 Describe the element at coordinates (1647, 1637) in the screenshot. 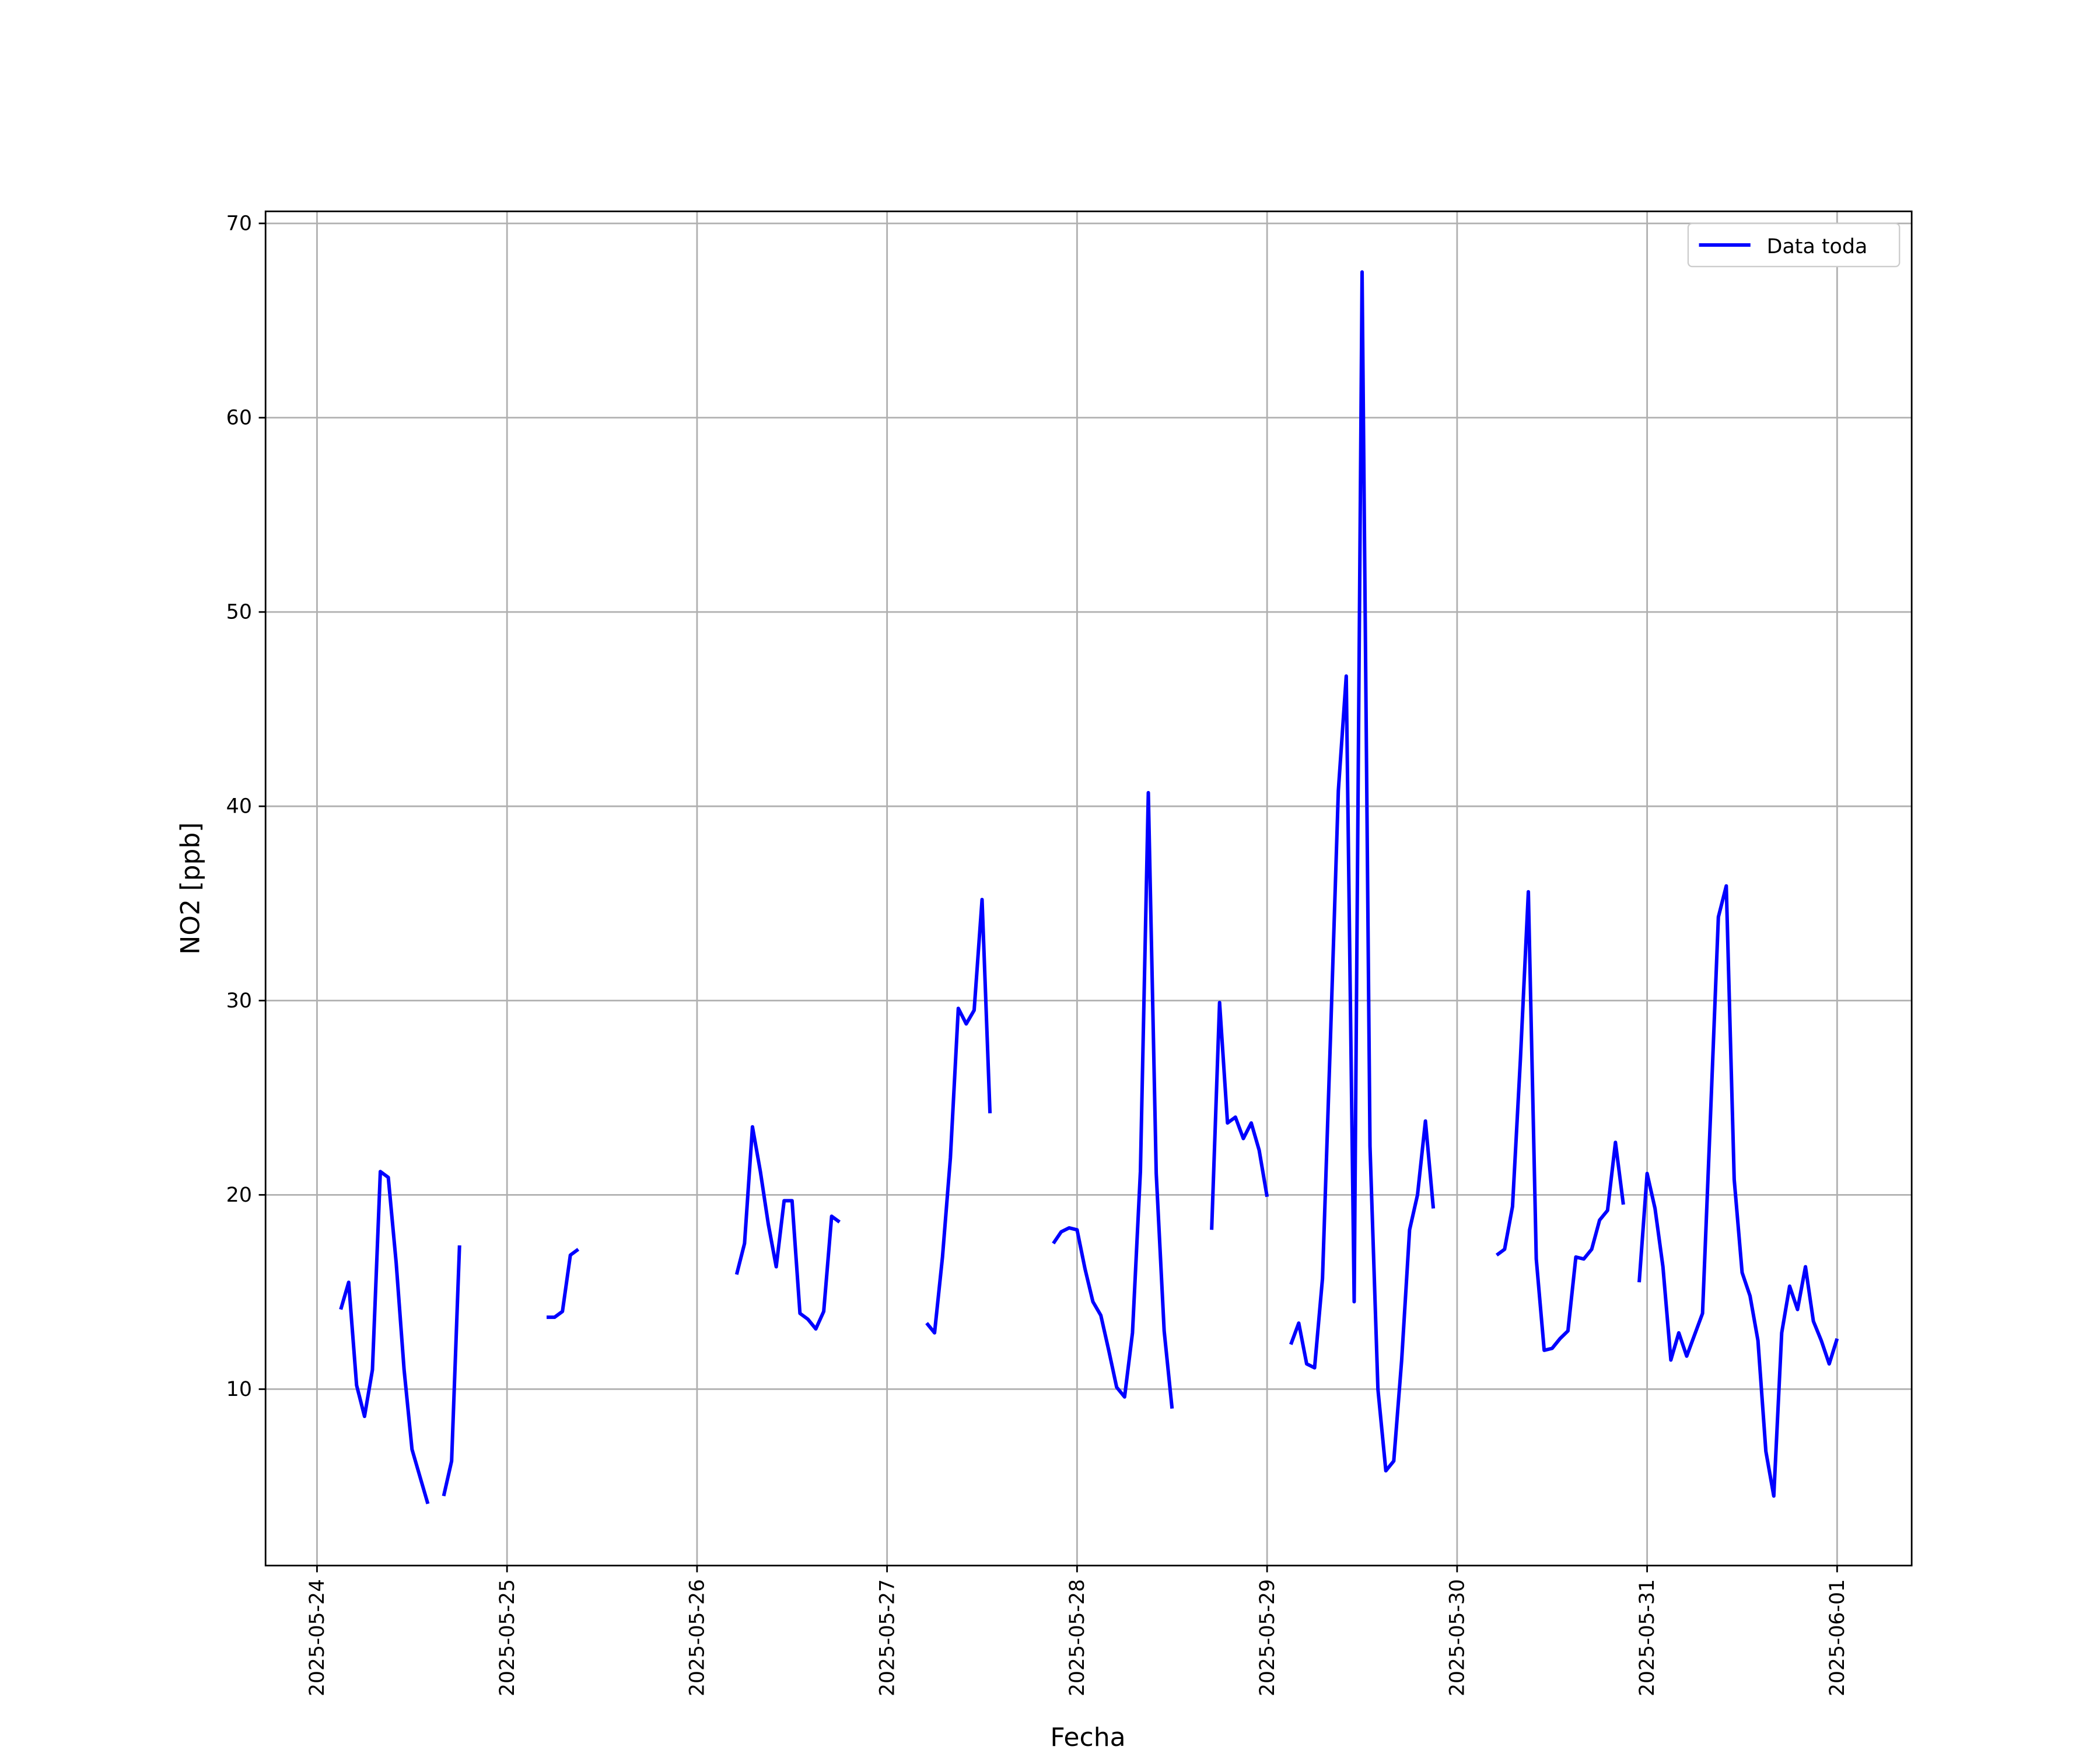

I see `x-tick-label: 2025-05-31` at that location.